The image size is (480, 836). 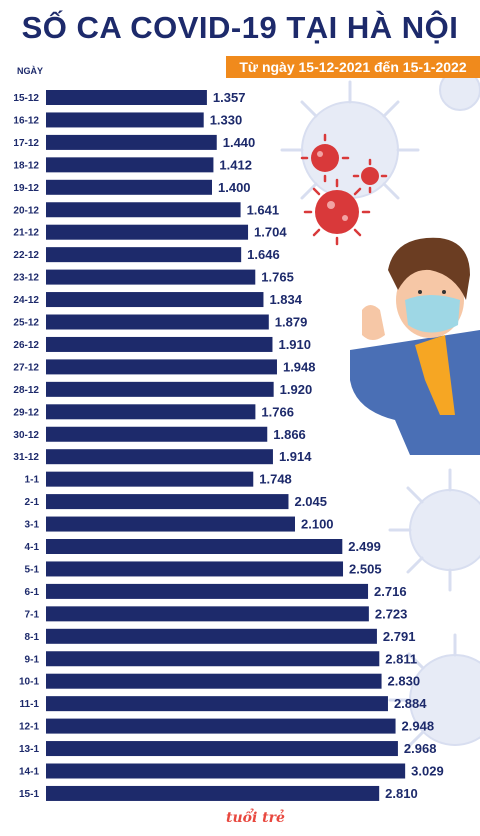 What do you see at coordinates (234, 187) in the screenshot?
I see `value-label: 1.400` at bounding box center [234, 187].